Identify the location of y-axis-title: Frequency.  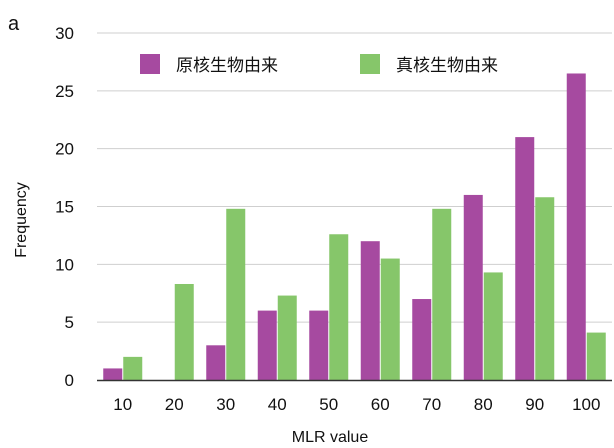
(21, 220).